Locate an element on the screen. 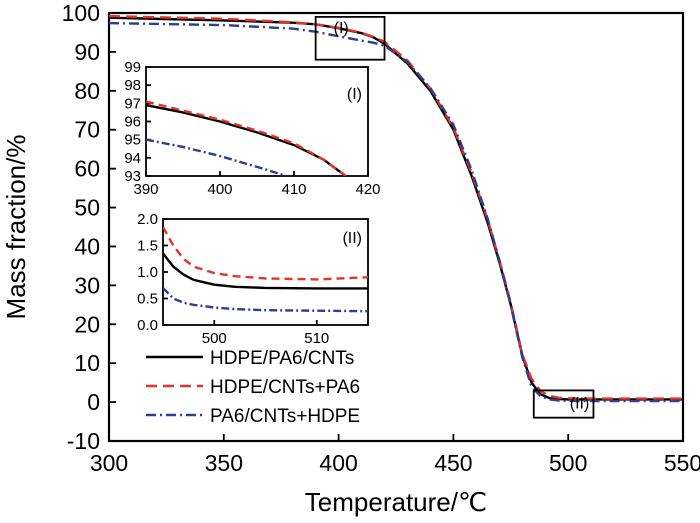  zoom-box-label: (I) is located at coordinates (341, 28).